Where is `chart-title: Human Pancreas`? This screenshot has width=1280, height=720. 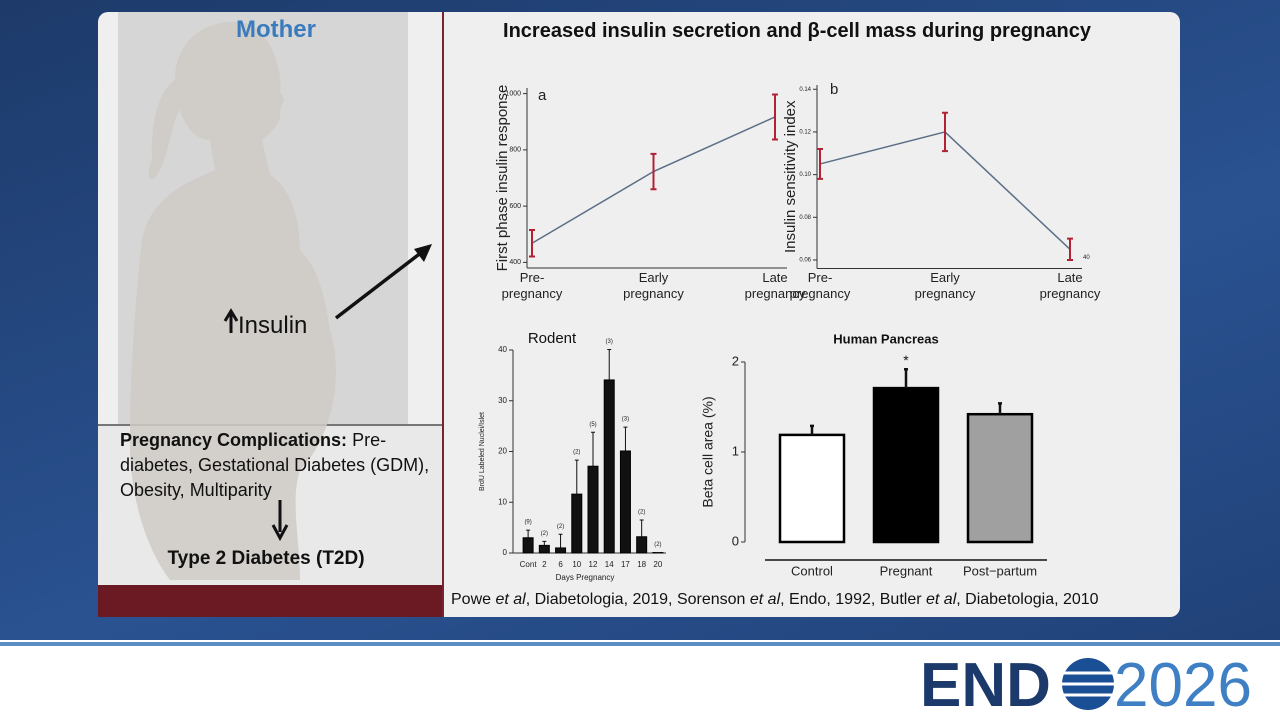 chart-title: Human Pancreas is located at coordinates (886, 338).